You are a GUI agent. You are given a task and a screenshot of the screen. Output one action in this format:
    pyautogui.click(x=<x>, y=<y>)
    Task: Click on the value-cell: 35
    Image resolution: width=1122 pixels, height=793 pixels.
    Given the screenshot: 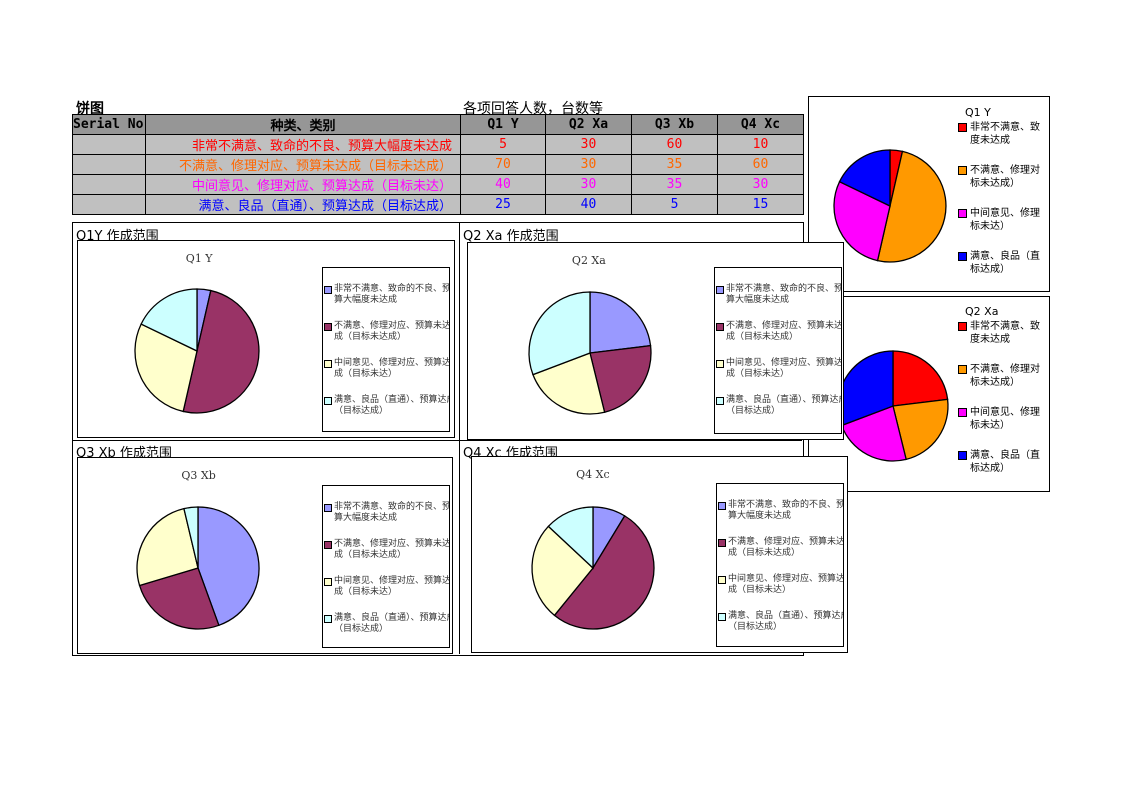 What is the action you would take?
    pyautogui.click(x=674, y=184)
    